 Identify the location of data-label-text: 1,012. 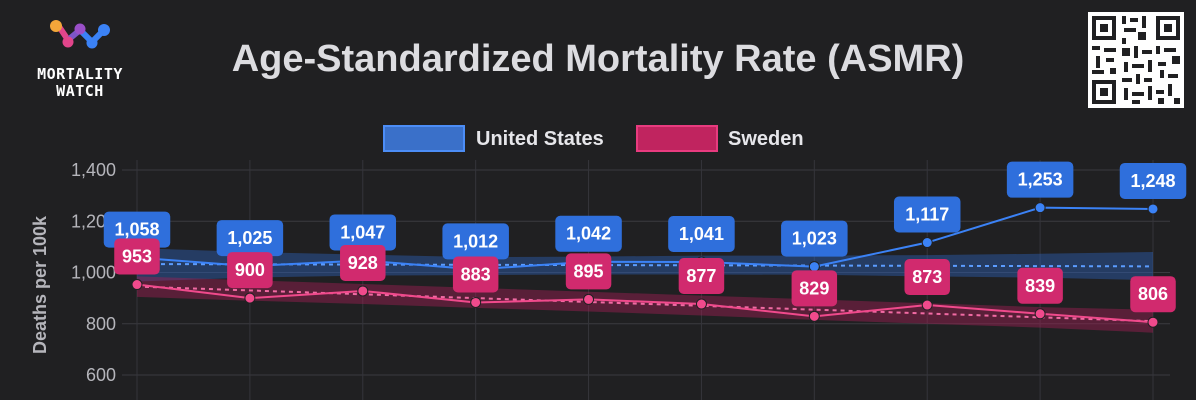
(475, 241).